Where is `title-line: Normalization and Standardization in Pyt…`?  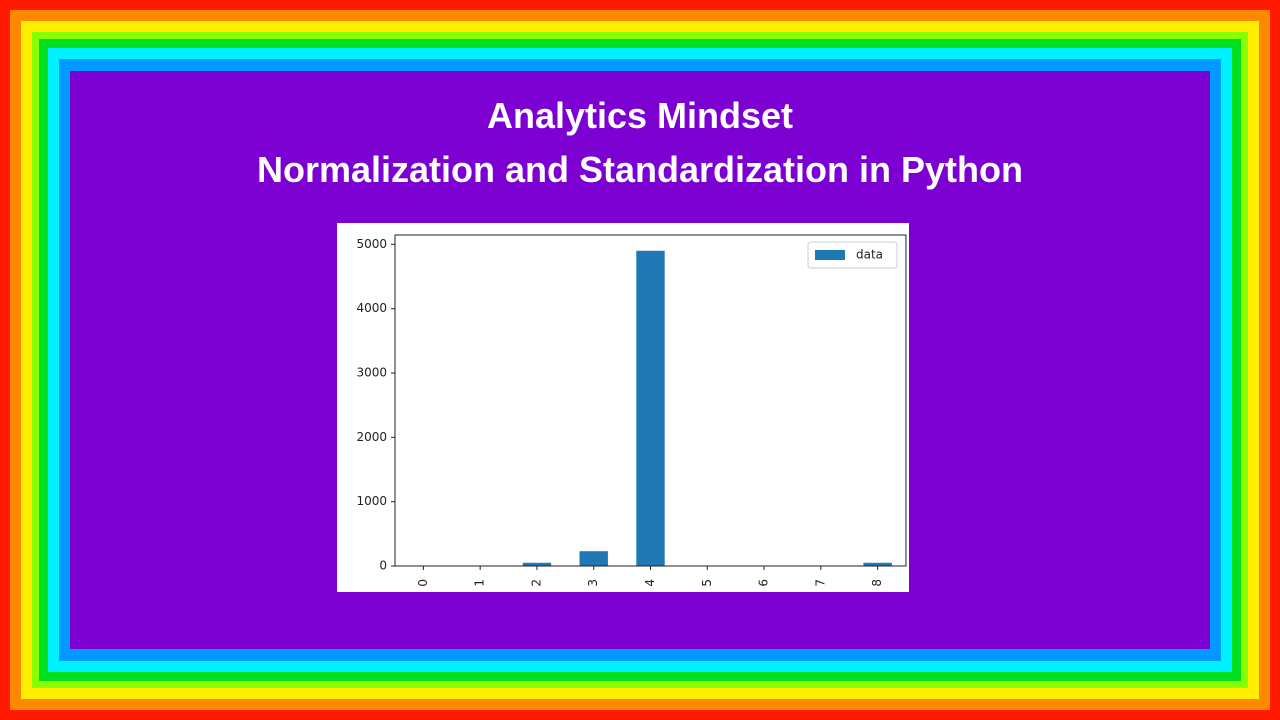 title-line: Normalization and Standardization in Pyt… is located at coordinates (640, 169).